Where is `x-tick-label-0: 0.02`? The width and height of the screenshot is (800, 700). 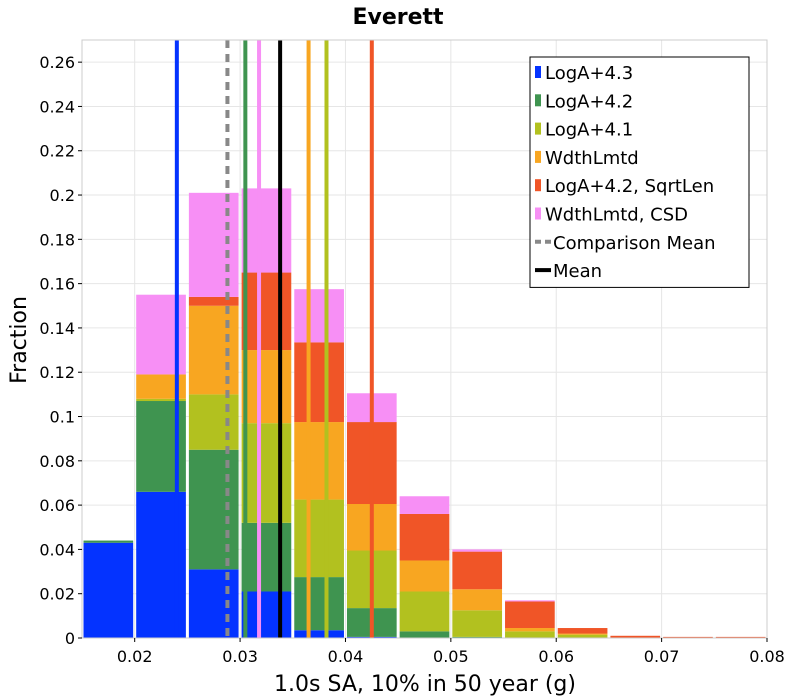
x-tick-label-0: 0.02 is located at coordinates (135, 656).